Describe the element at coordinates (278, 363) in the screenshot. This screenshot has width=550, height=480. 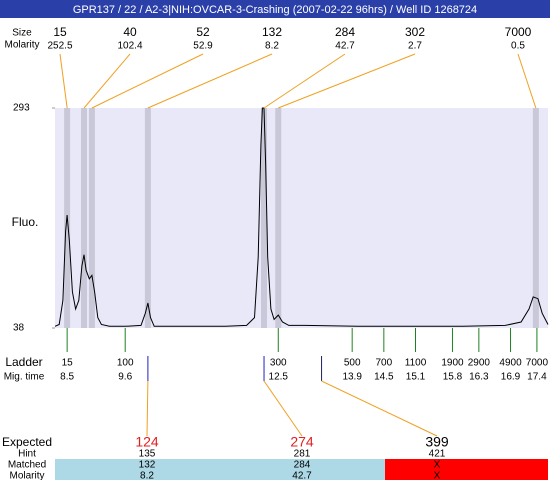
I see `ladder-size: 300` at that location.